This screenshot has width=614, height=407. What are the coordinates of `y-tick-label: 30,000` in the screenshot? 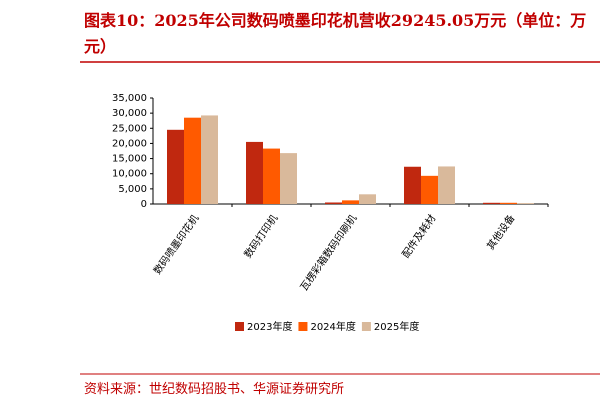 It's located at (129, 113).